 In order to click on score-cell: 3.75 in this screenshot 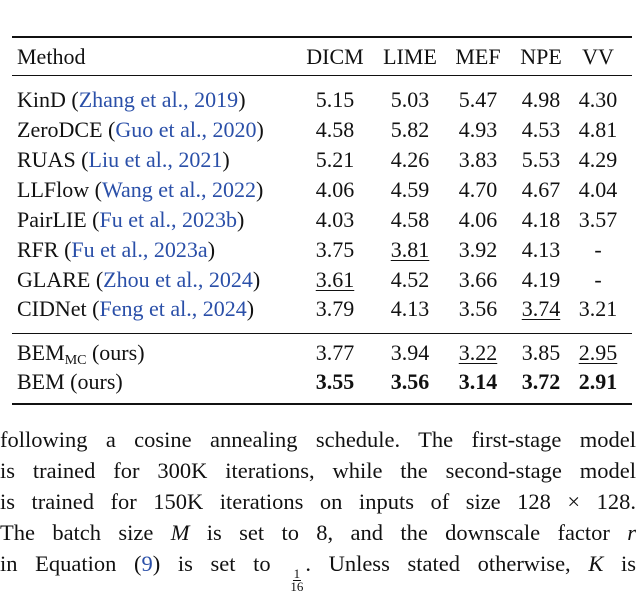, I will do `click(335, 250)`.